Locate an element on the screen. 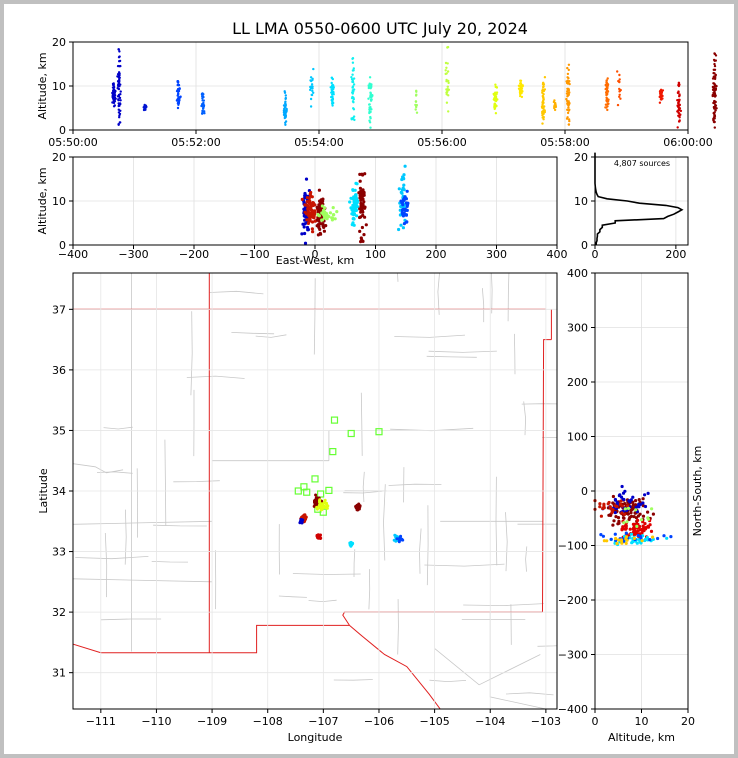  y-tick-label: 400 is located at coordinates (577, 273).